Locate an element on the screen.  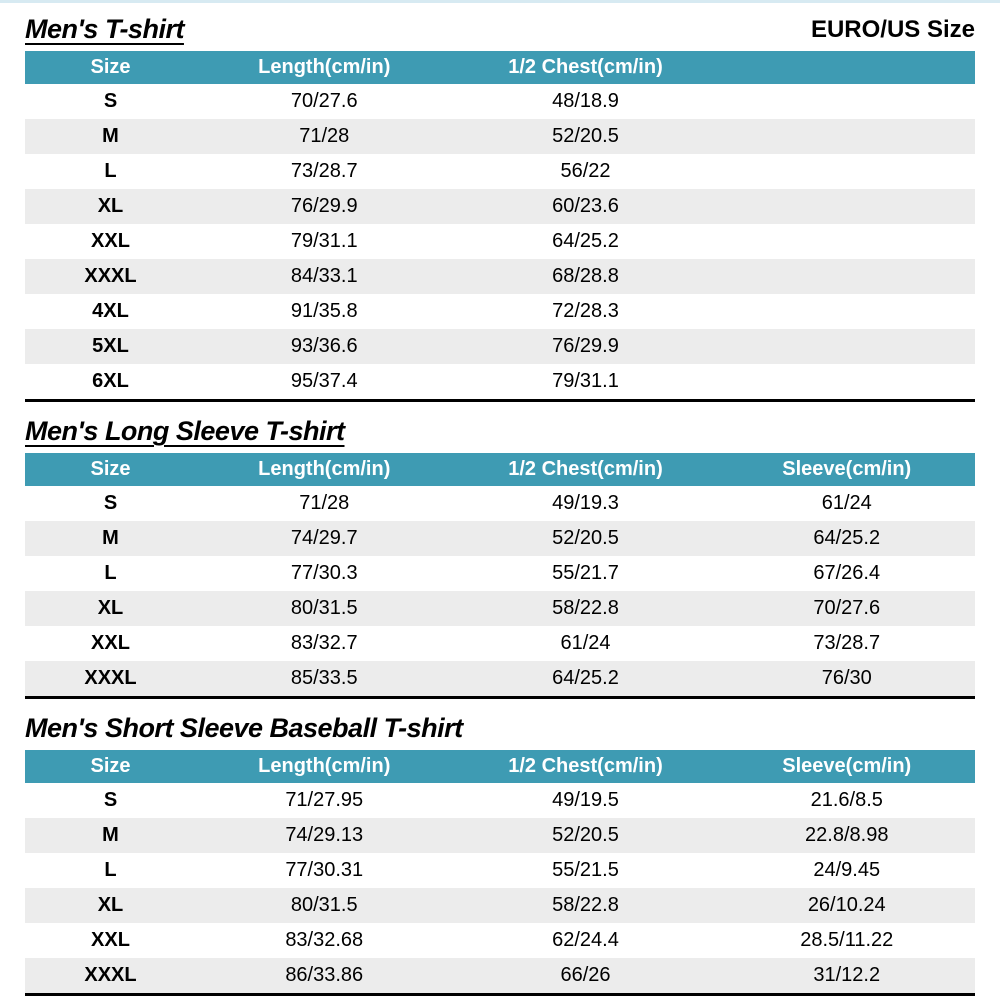
table-row: L 77/30.31 55/21.5 24/9.45 is located at coordinates (500, 870).